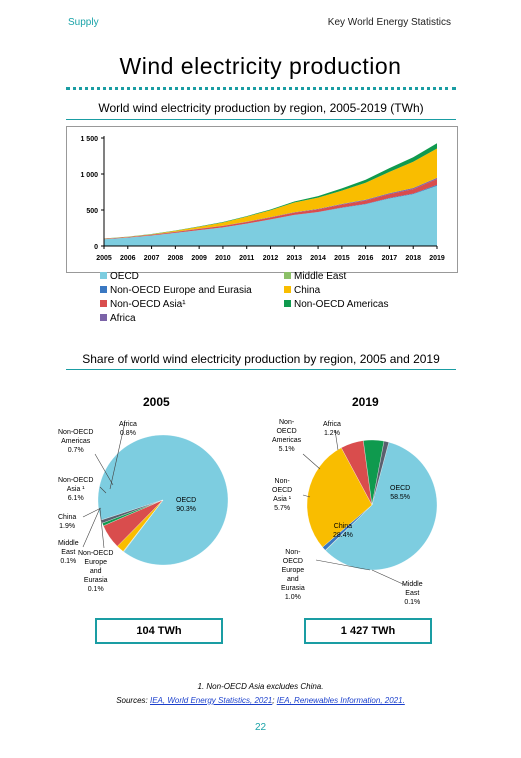 The width and height of the screenshot is (521, 758). Describe the element at coordinates (124, 276) in the screenshot. I see `legend-label: OECD` at that location.